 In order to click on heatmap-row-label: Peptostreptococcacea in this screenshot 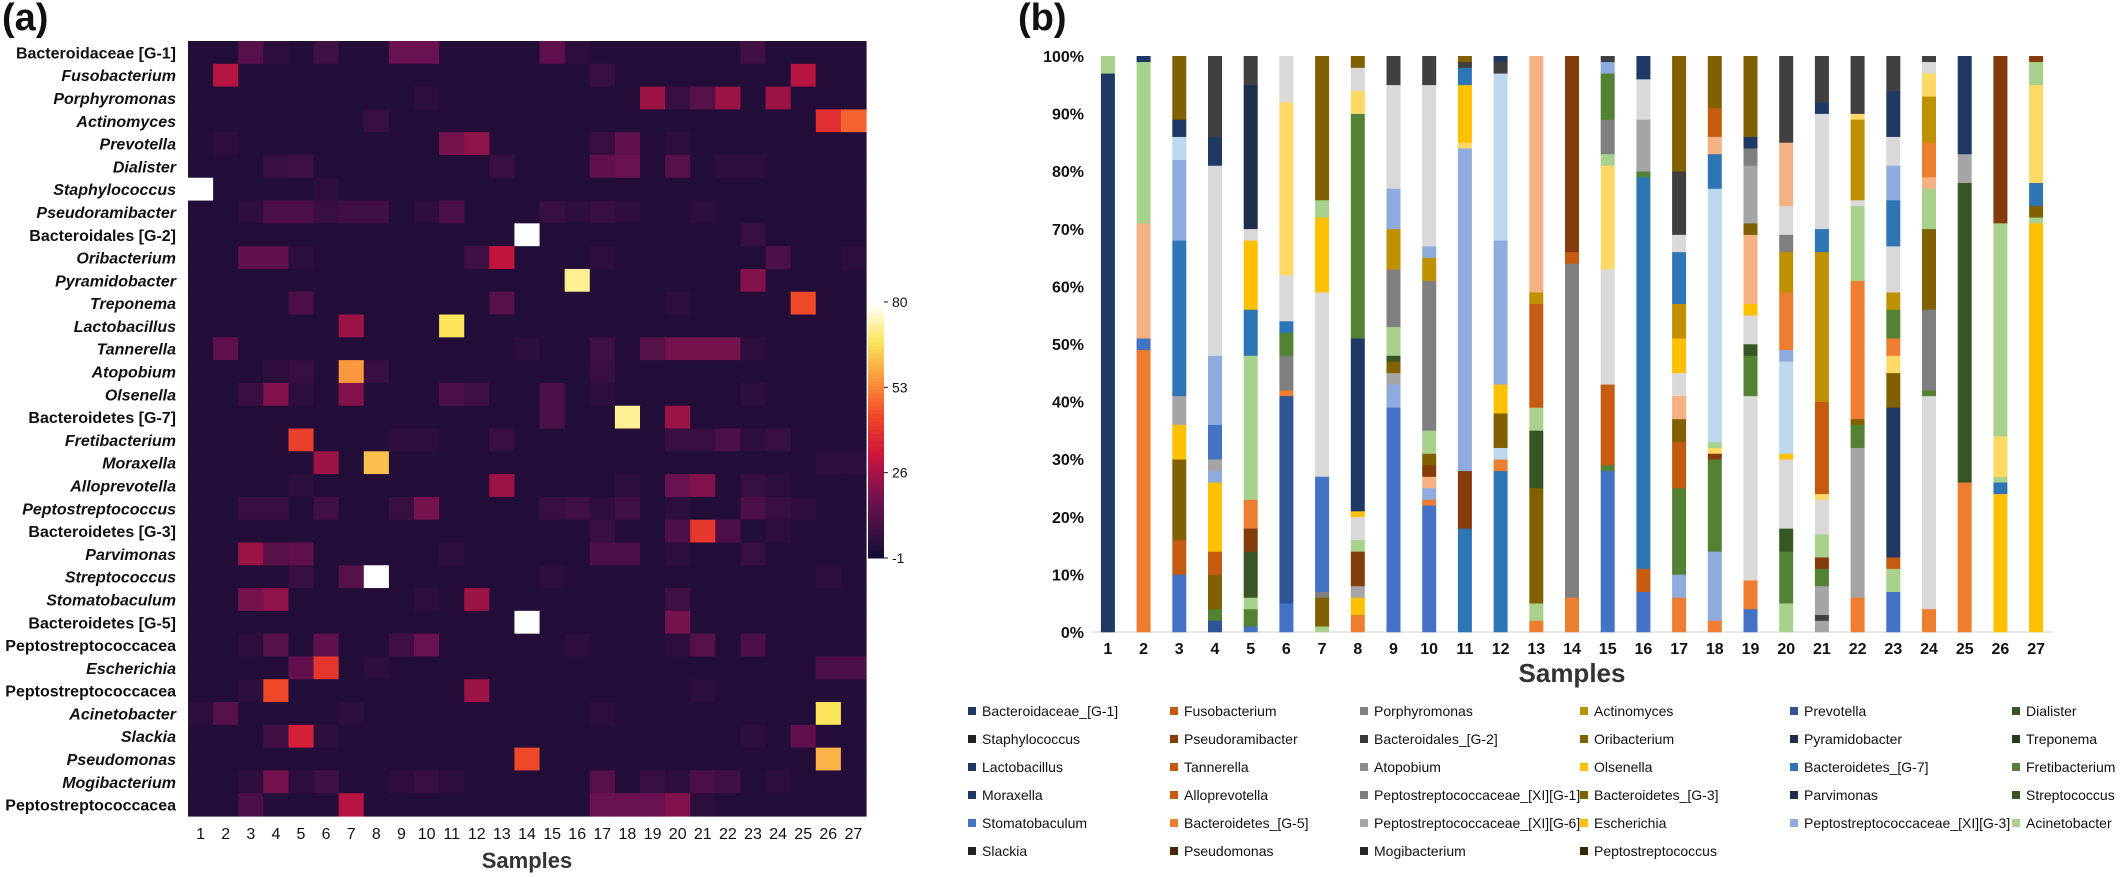, I will do `click(90, 806)`.